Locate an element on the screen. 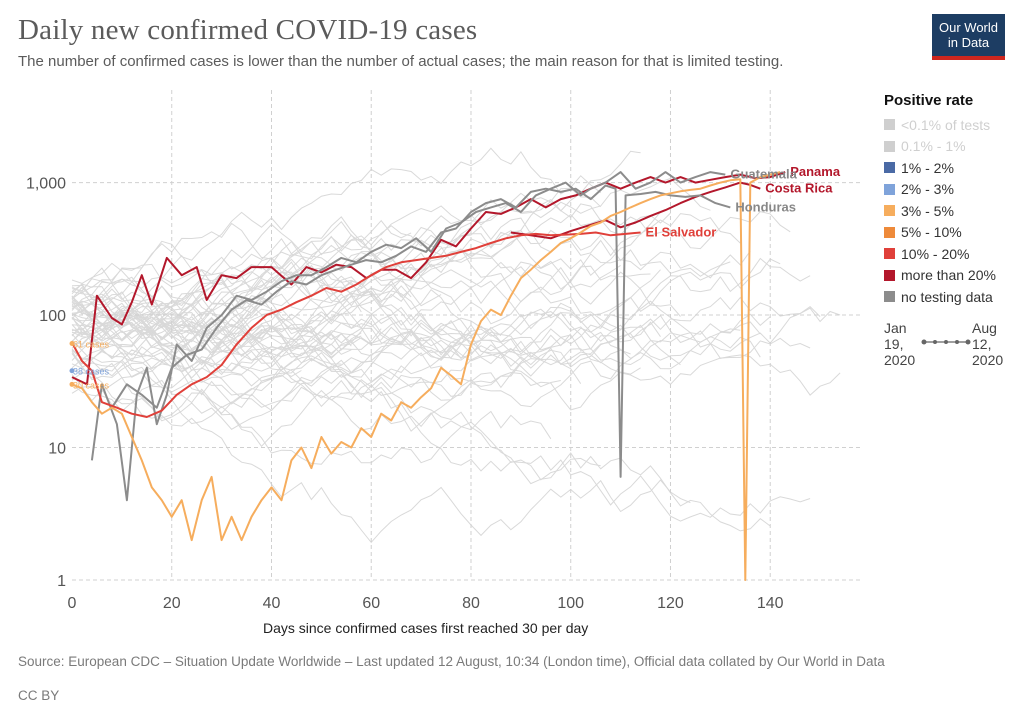 This screenshot has width=1024, height=722. timeline-end-handle is located at coordinates (968, 342).